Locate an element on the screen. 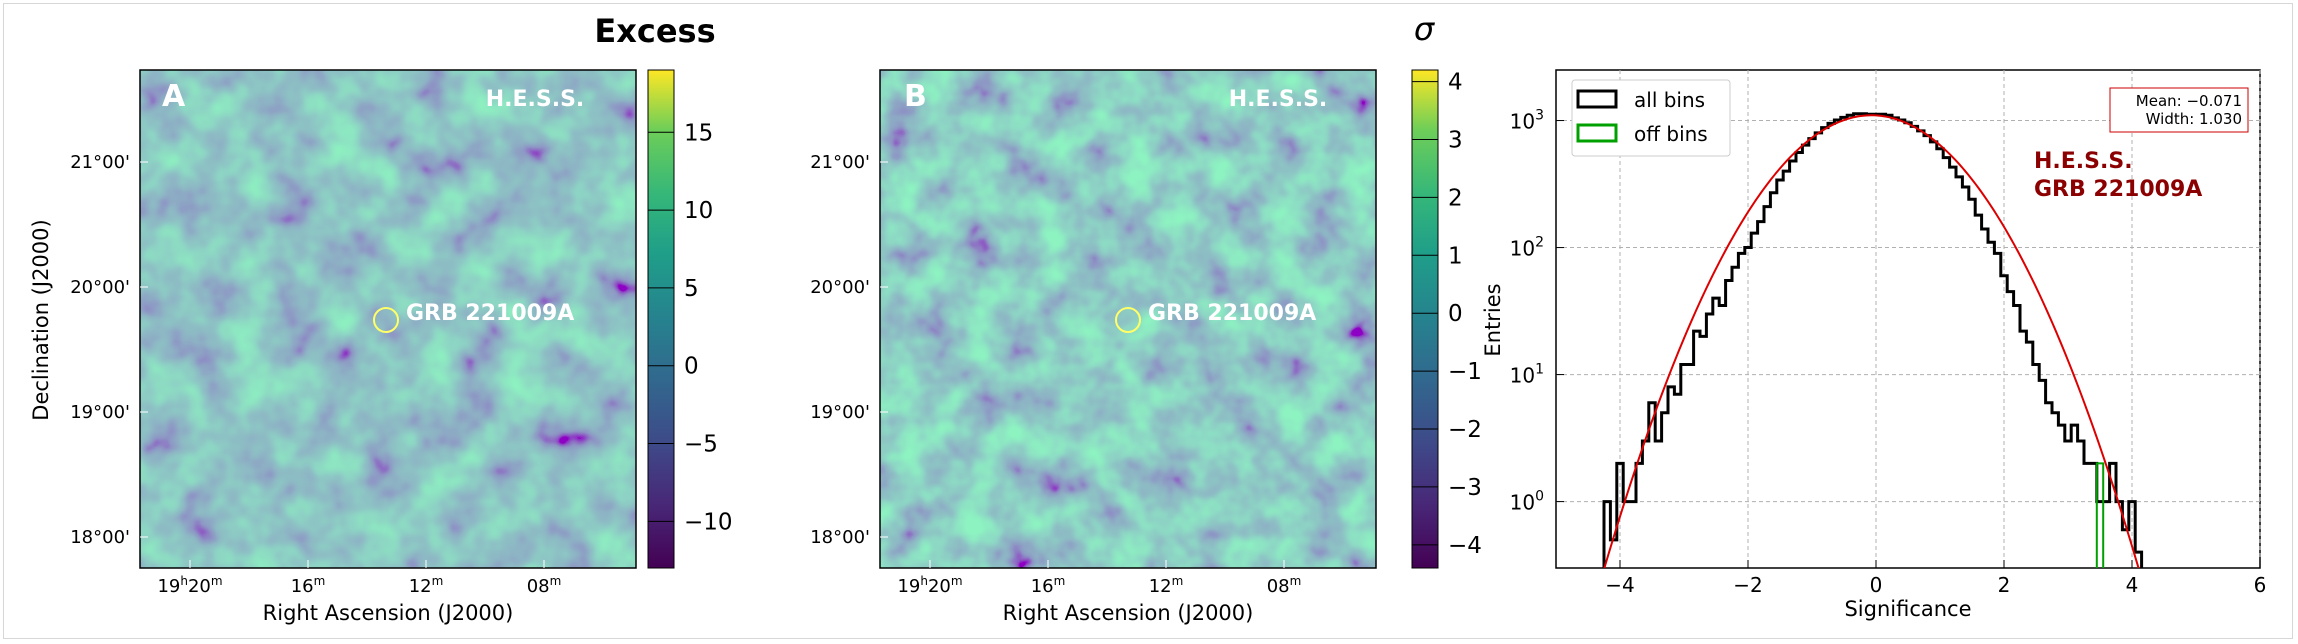 This screenshot has width=2298, height=644. panel-b-title: σ is located at coordinates (1425, 29).